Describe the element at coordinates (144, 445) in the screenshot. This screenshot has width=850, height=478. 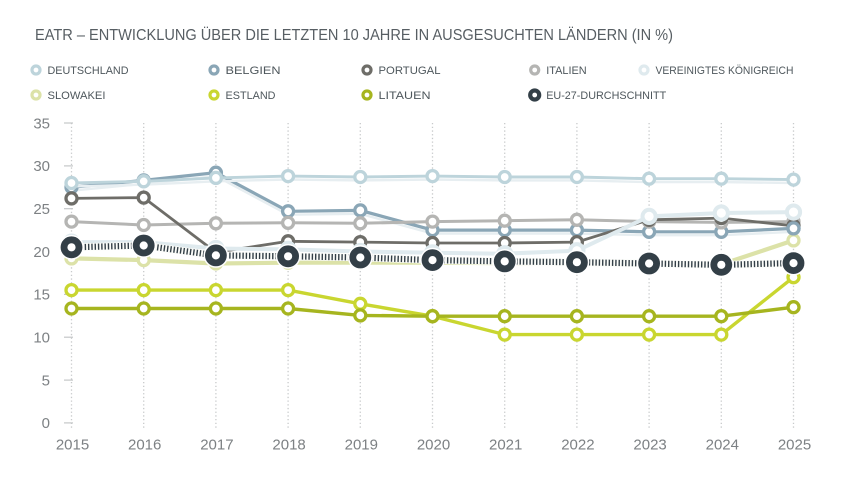
I see `svg-text: 2016` at that location.